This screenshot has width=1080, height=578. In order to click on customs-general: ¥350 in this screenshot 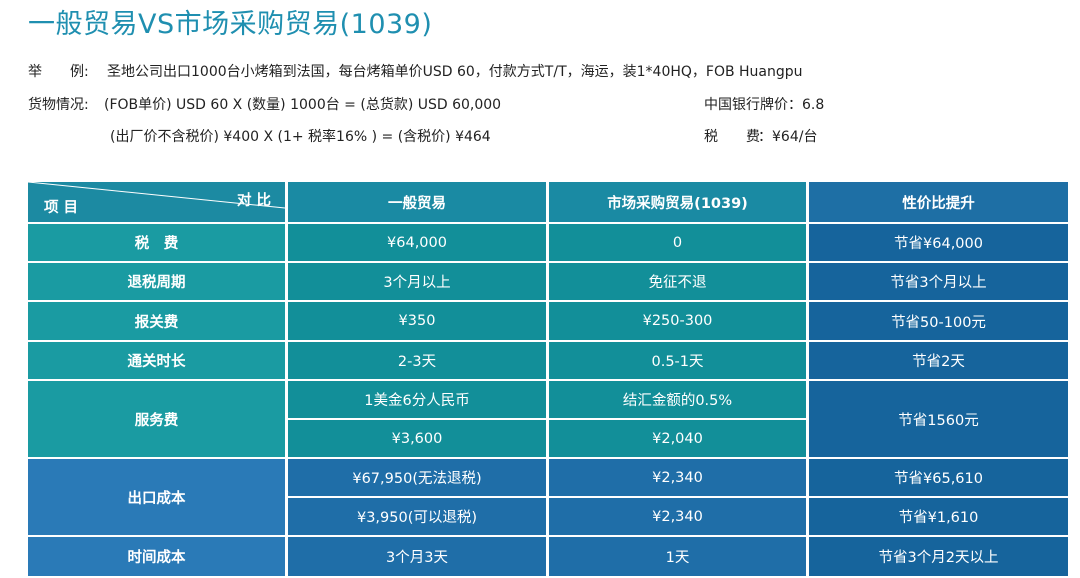, I will do `click(417, 321)`.